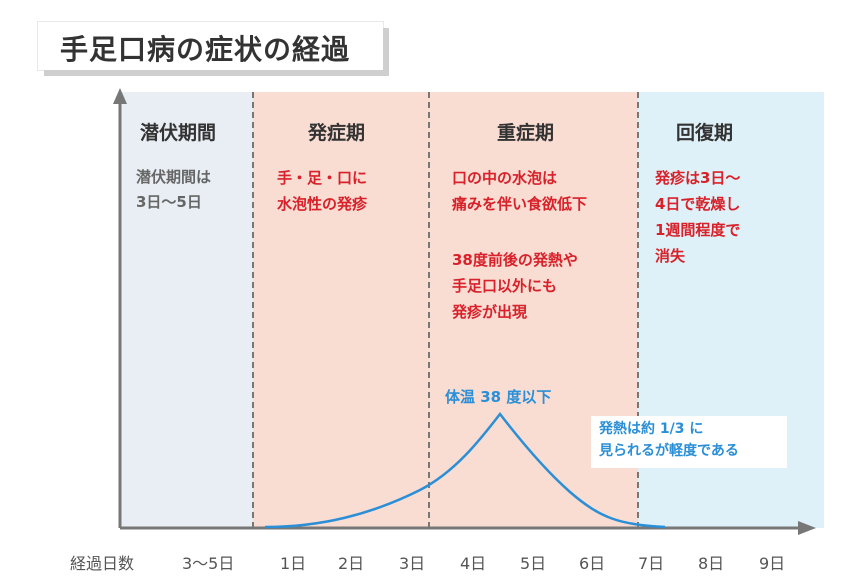 This screenshot has height=583, width=865. What do you see at coordinates (698, 217) in the screenshot?
I see `recovery-description: 発疹は3日〜 4日で乾燥し 1週間程度で 消失` at bounding box center [698, 217].